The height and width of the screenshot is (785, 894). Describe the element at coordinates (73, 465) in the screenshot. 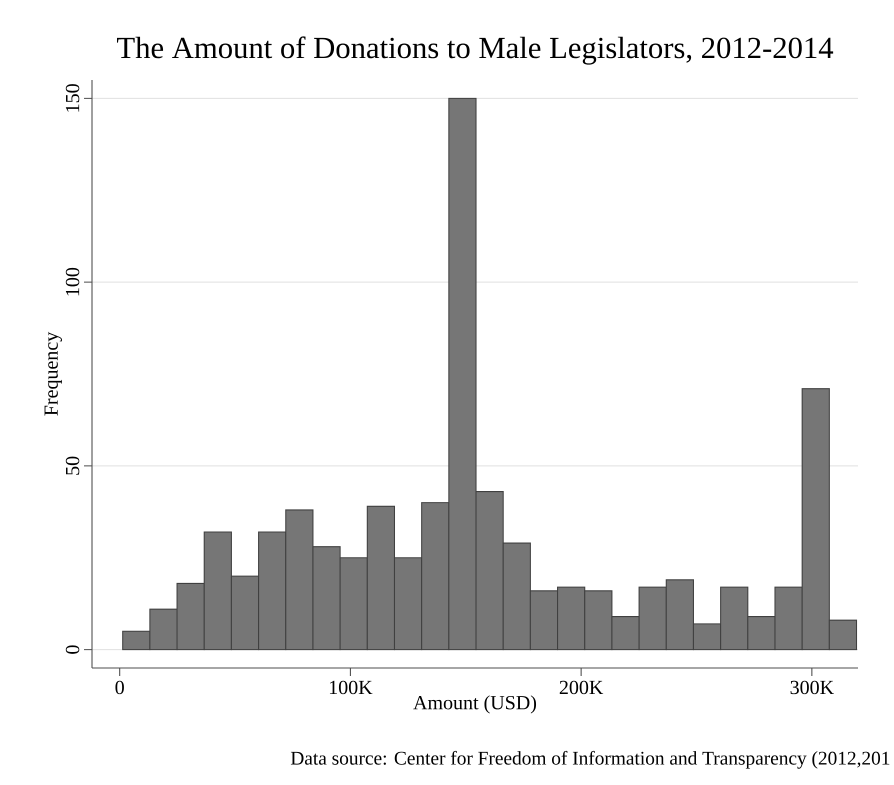

I see `y-tick-label: 50` at that location.